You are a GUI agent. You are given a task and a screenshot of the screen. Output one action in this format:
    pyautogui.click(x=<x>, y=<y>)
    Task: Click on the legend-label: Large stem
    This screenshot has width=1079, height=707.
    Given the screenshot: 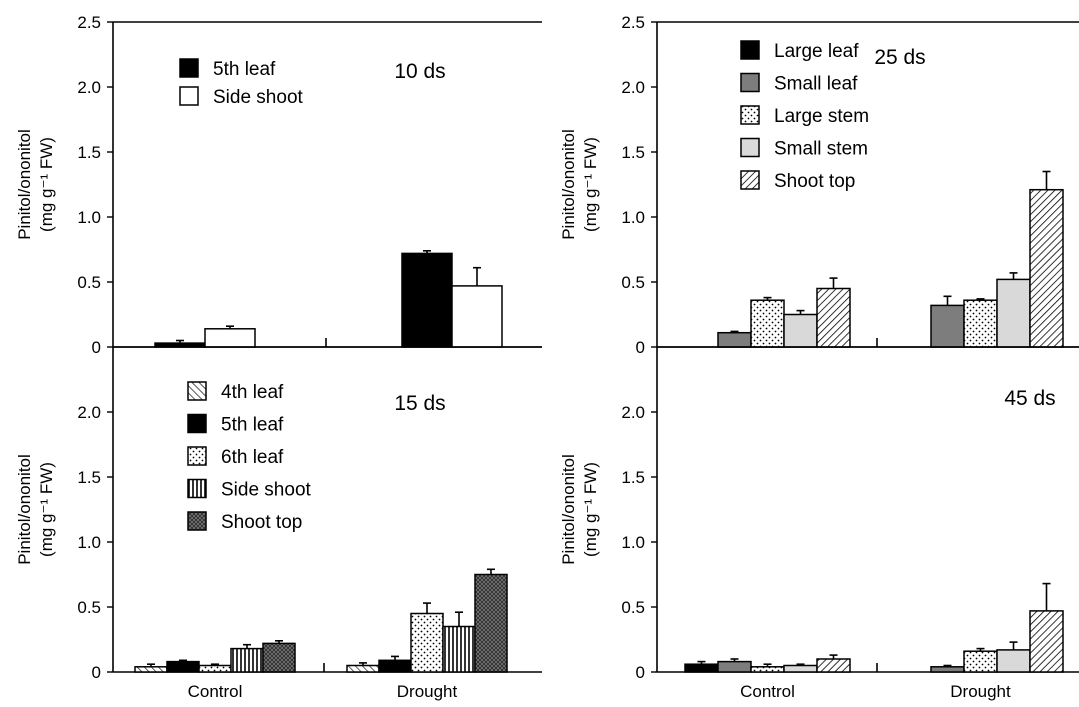 What is the action you would take?
    pyautogui.click(x=821, y=116)
    